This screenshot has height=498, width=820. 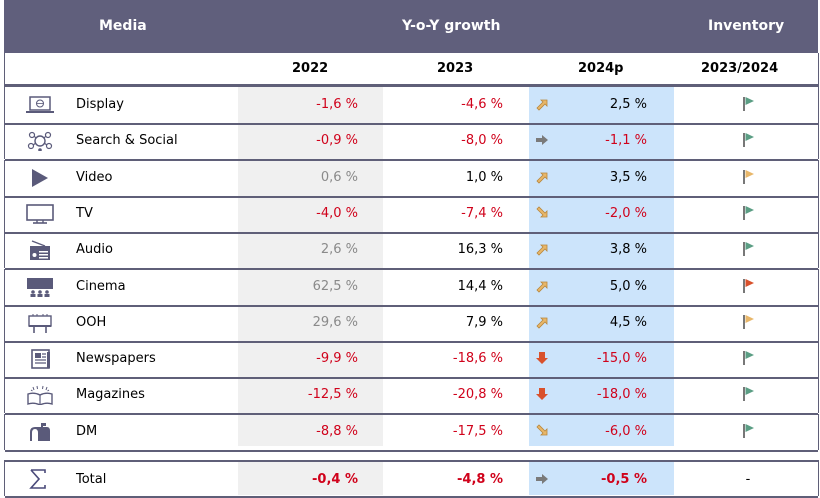 What do you see at coordinates (100, 104) in the screenshot?
I see `media-label: Display` at bounding box center [100, 104].